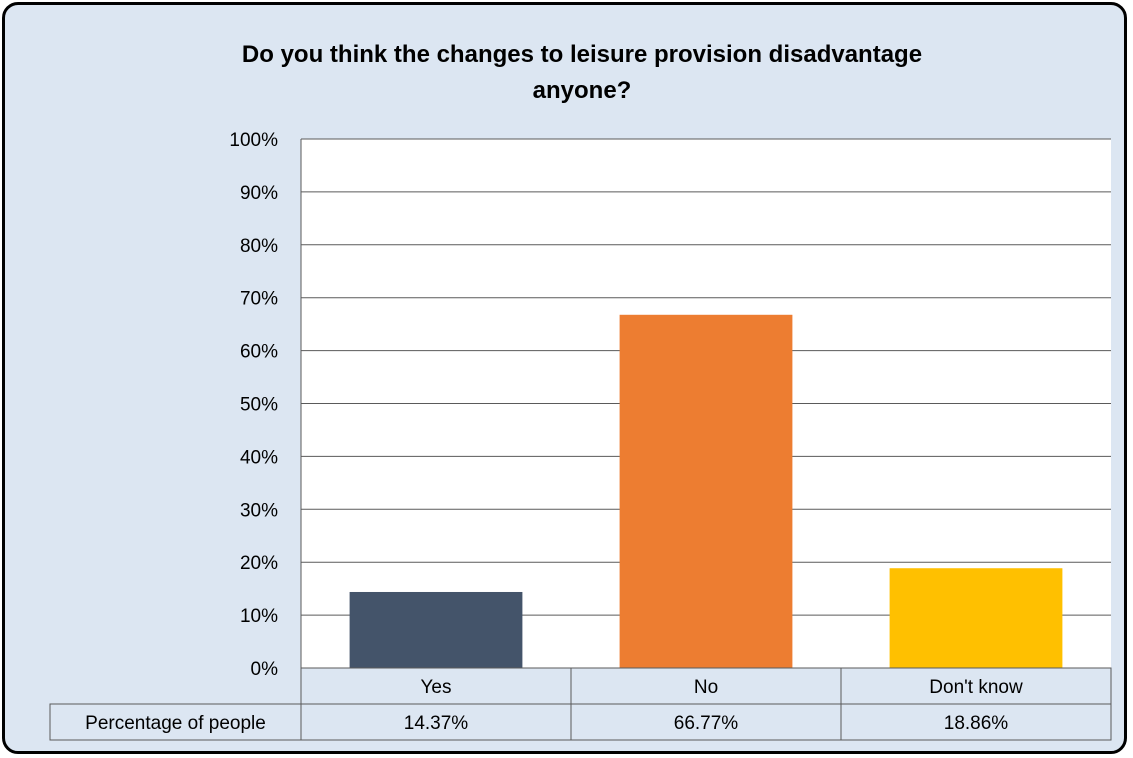  What do you see at coordinates (259, 246) in the screenshot?
I see `y-tick-label: 80%` at bounding box center [259, 246].